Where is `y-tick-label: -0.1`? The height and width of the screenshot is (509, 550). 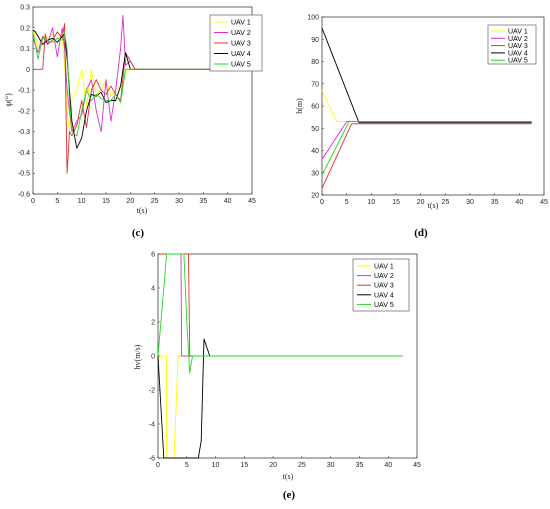 y-tick-label: -0.1 is located at coordinates (24, 91).